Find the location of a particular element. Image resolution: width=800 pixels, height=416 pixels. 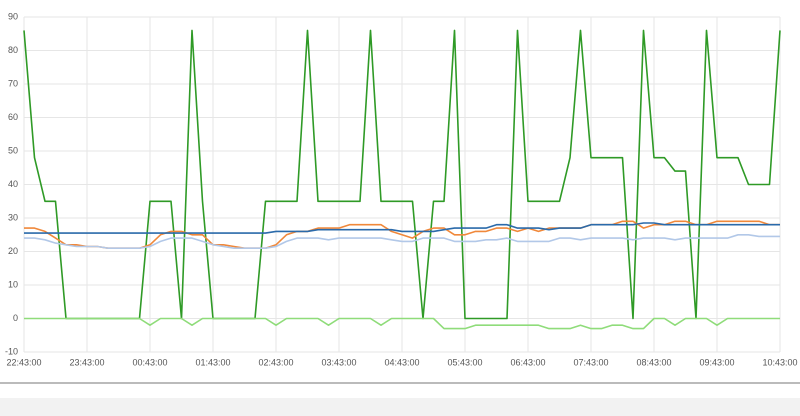

y-tick-label: -10 is located at coordinates (11, 351).